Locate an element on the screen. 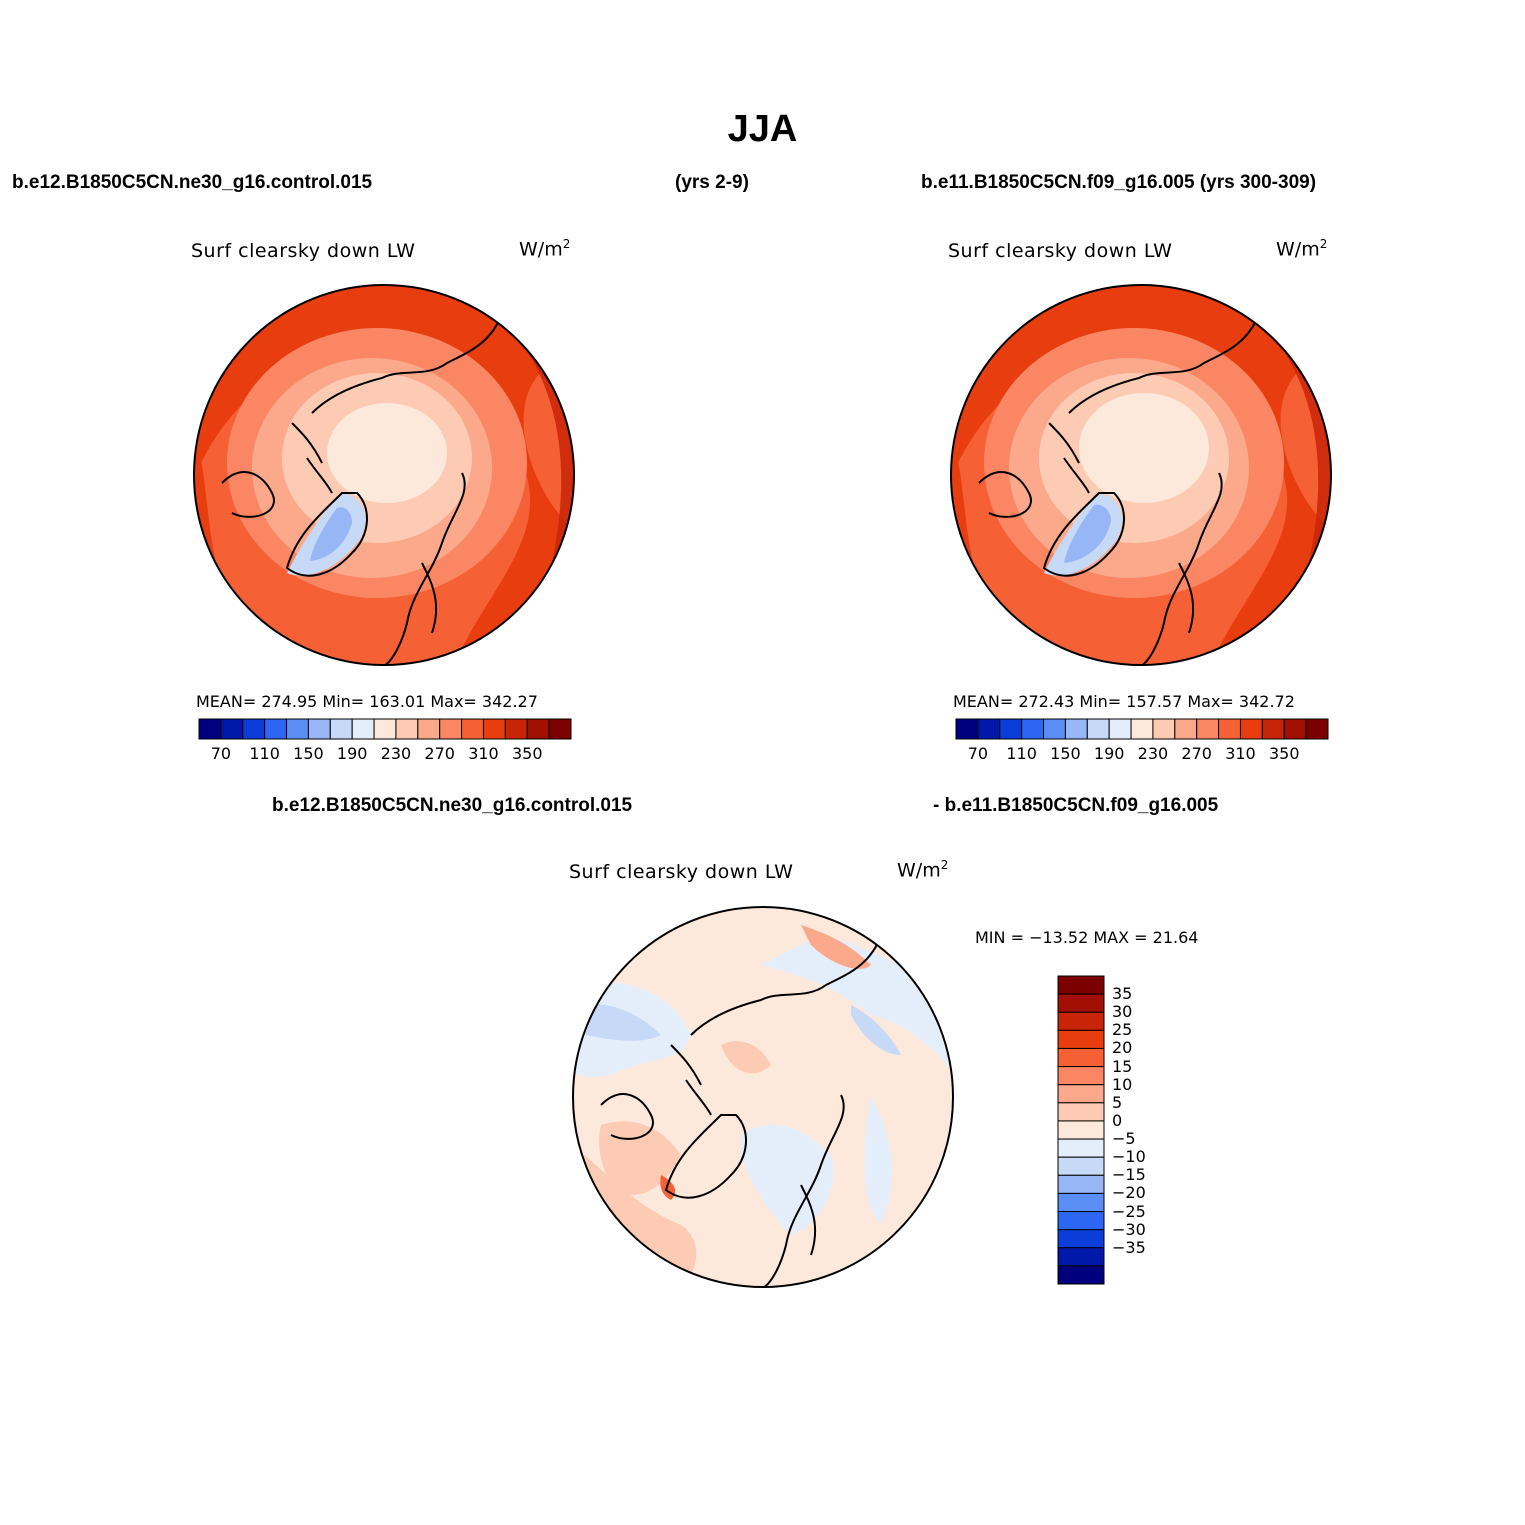 The image size is (1525, 1525). difference-case-b-label: - b.e11.B1850C5CN.f09_g16.005 is located at coordinates (1076, 805).